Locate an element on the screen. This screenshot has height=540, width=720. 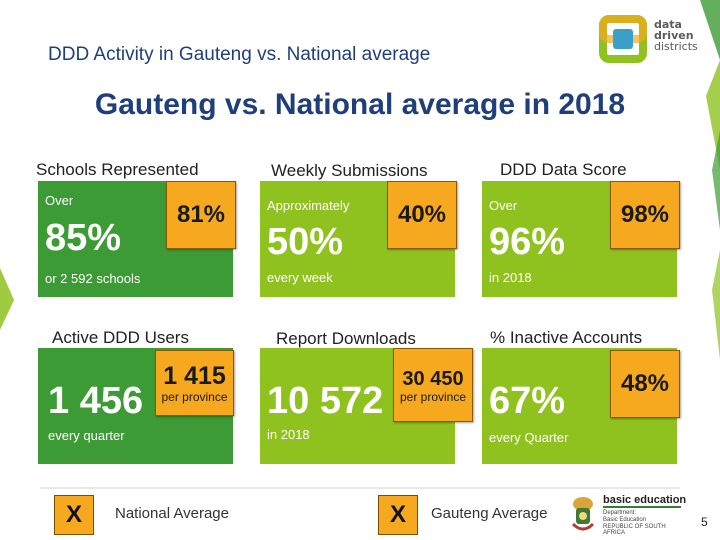
badge-national-weekly: 40% is located at coordinates (422, 215).